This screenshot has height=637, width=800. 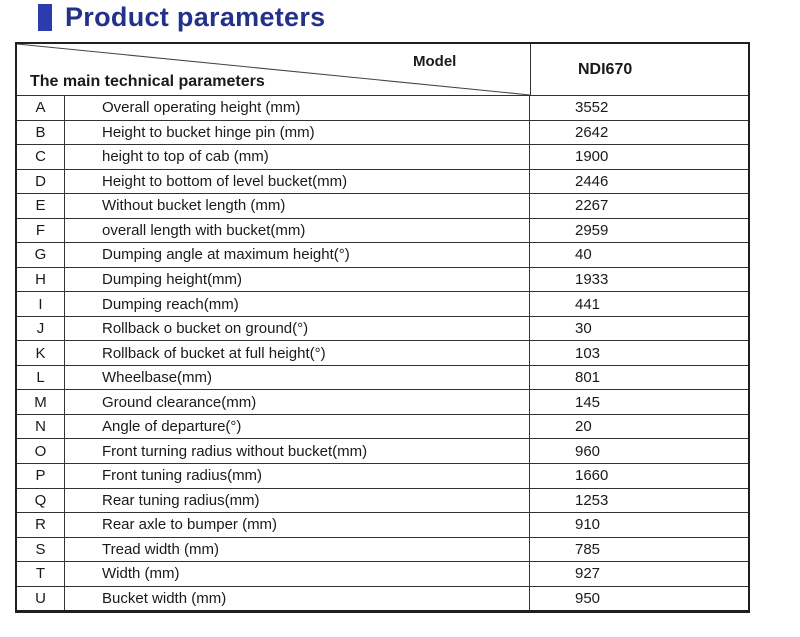 I want to click on row-key: A, so click(x=41, y=108).